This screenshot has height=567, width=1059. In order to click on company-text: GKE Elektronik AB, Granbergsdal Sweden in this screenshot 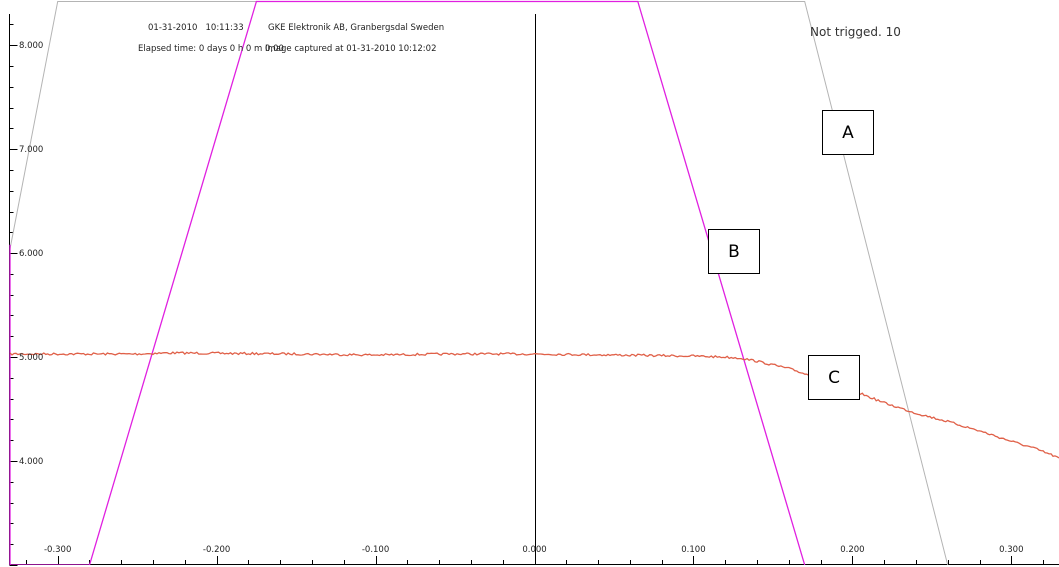, I will do `click(356, 28)`.